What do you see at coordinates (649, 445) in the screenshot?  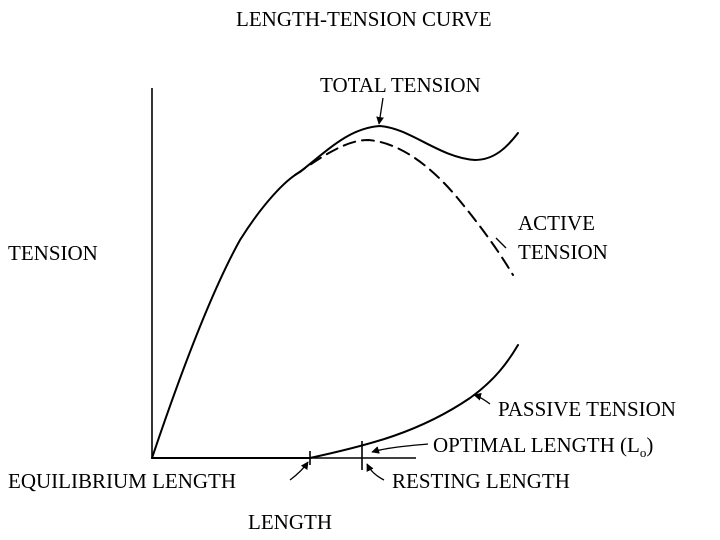 I see `optimal-length-close: )` at bounding box center [649, 445].